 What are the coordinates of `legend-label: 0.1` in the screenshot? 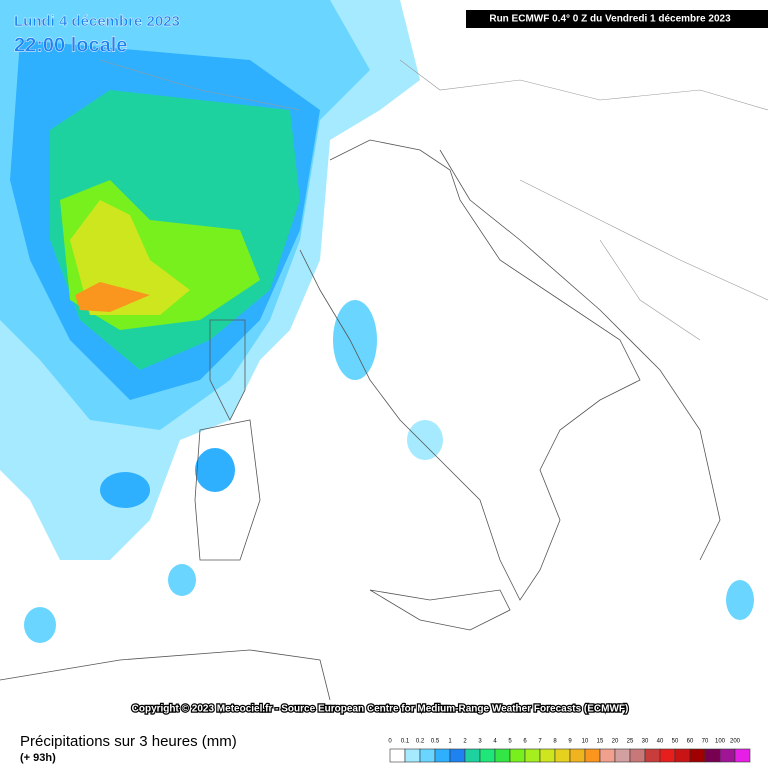 It's located at (405, 742).